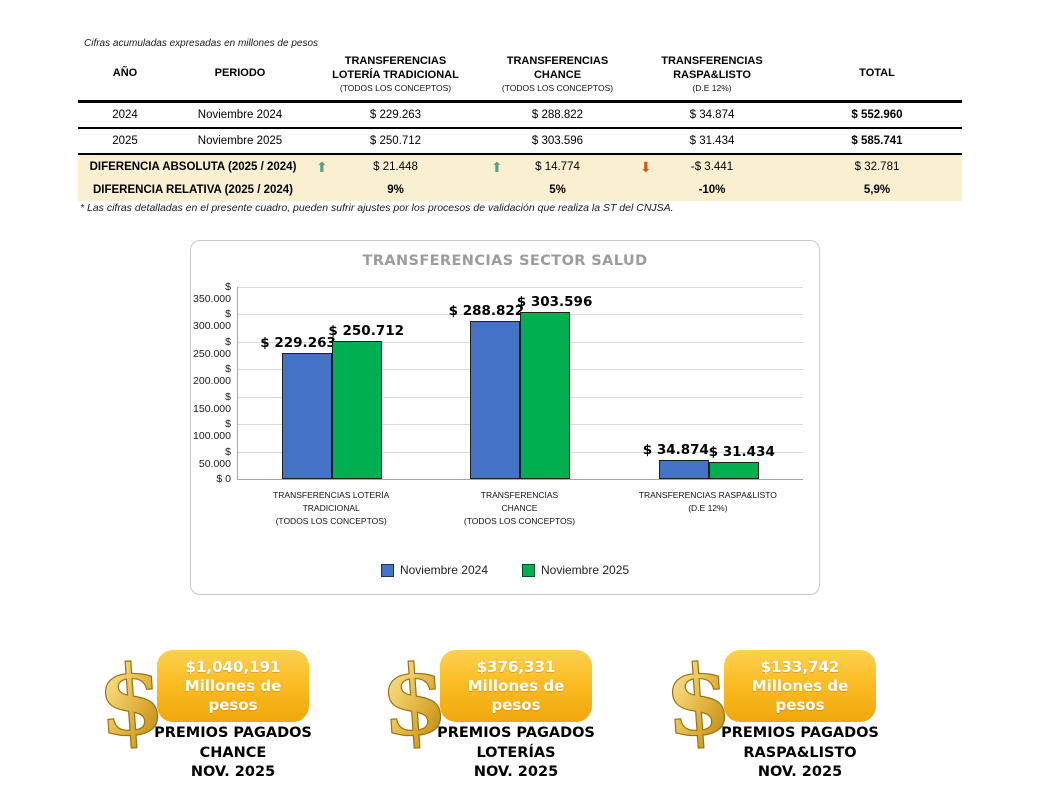  I want to click on callout-label: PREMIOS PAGADOS RASPA&LISTO NOV. 2025, so click(800, 753).